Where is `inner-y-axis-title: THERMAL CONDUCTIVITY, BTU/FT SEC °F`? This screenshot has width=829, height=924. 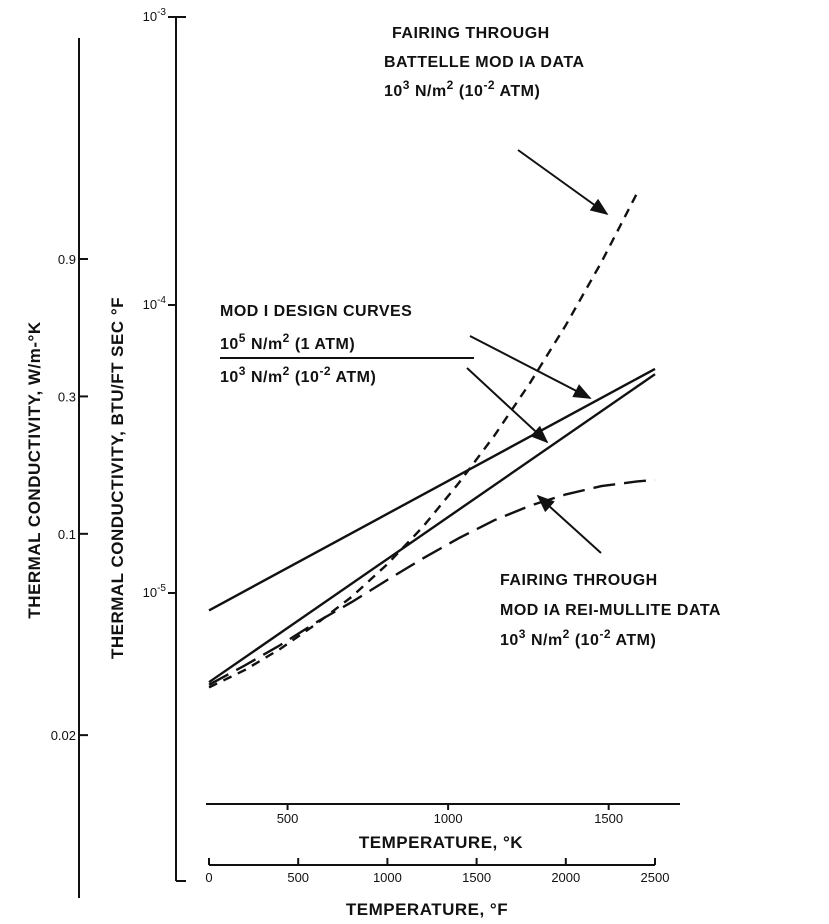 inner-y-axis-title: THERMAL CONDUCTIVITY, BTU/FT SEC °F is located at coordinates (117, 478).